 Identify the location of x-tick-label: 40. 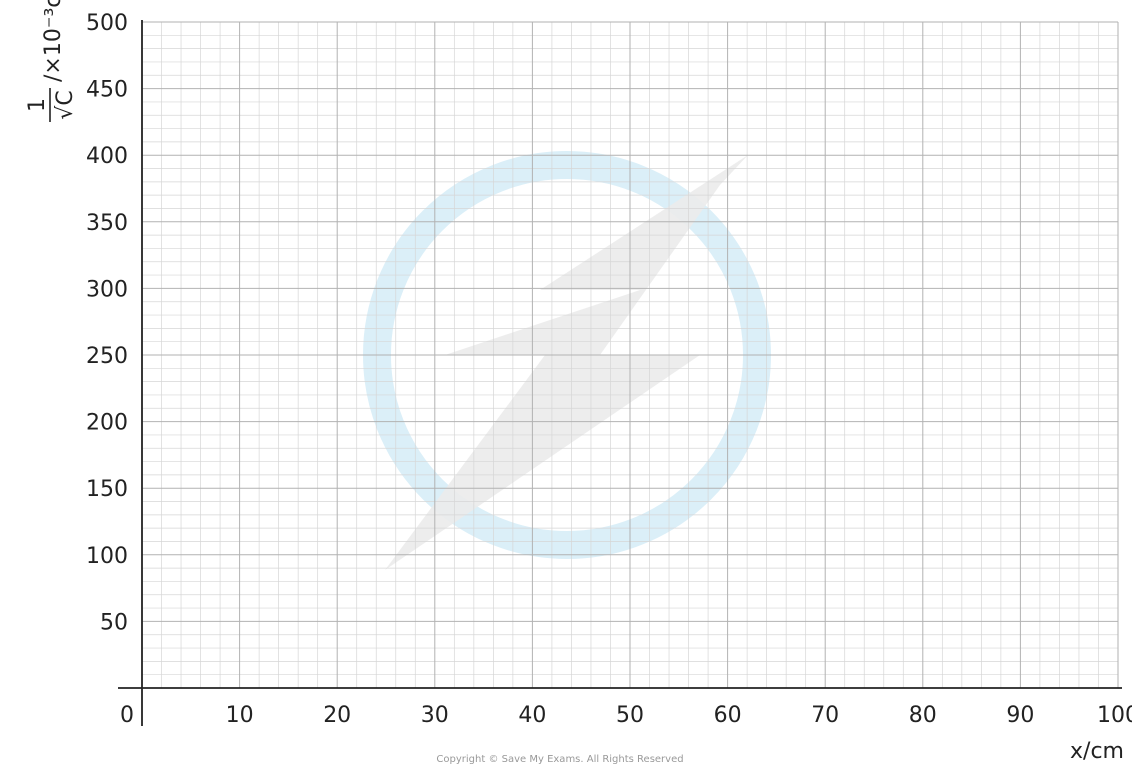
(532, 715).